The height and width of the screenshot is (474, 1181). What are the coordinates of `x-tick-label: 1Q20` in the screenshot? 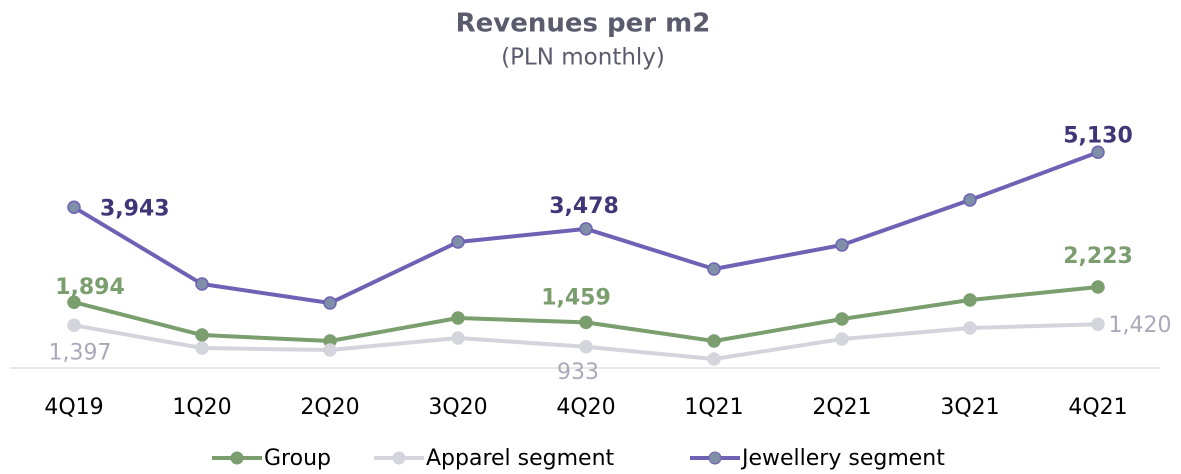 It's located at (201, 407).